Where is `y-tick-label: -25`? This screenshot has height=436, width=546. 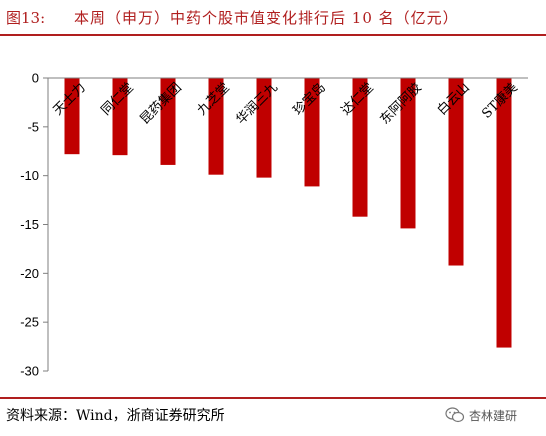
y-tick-label: -25 is located at coordinates (29, 322).